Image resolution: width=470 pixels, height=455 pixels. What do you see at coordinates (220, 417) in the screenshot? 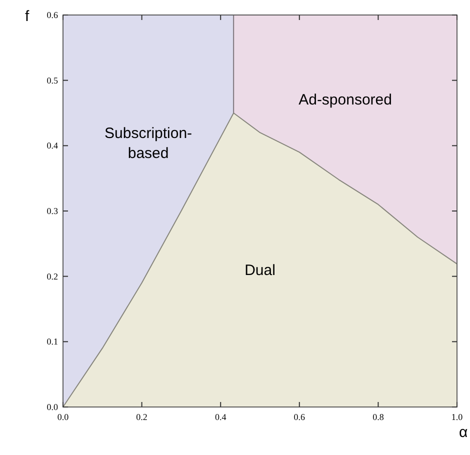
I see `x-tick-label: 0.4` at bounding box center [220, 417].